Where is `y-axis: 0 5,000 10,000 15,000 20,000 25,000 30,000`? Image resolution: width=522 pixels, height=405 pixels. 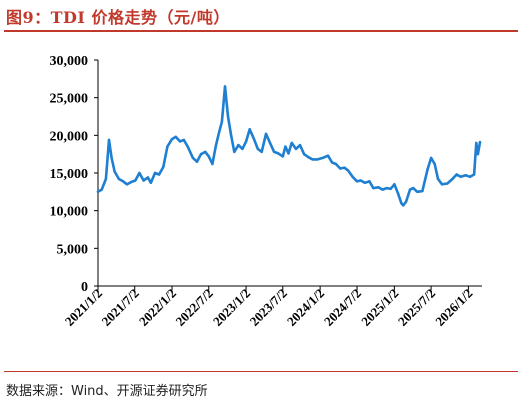 y-axis: 0 5,000 10,000 15,000 20,000 25,000 30,000 is located at coordinates (74, 174).